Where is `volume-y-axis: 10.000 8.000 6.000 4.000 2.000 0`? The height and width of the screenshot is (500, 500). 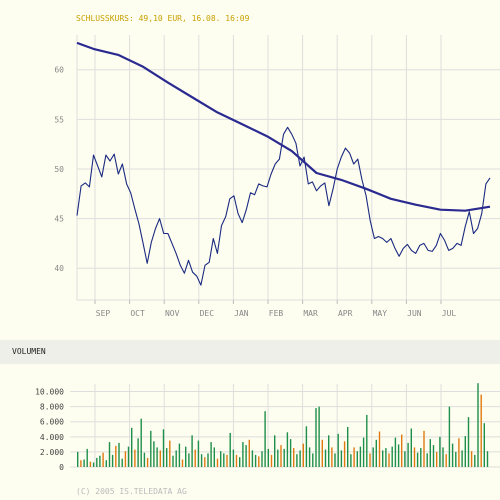 volume-y-axis: 10.000 8.000 6.000 4.000 2.000 0 is located at coordinates (49, 430).